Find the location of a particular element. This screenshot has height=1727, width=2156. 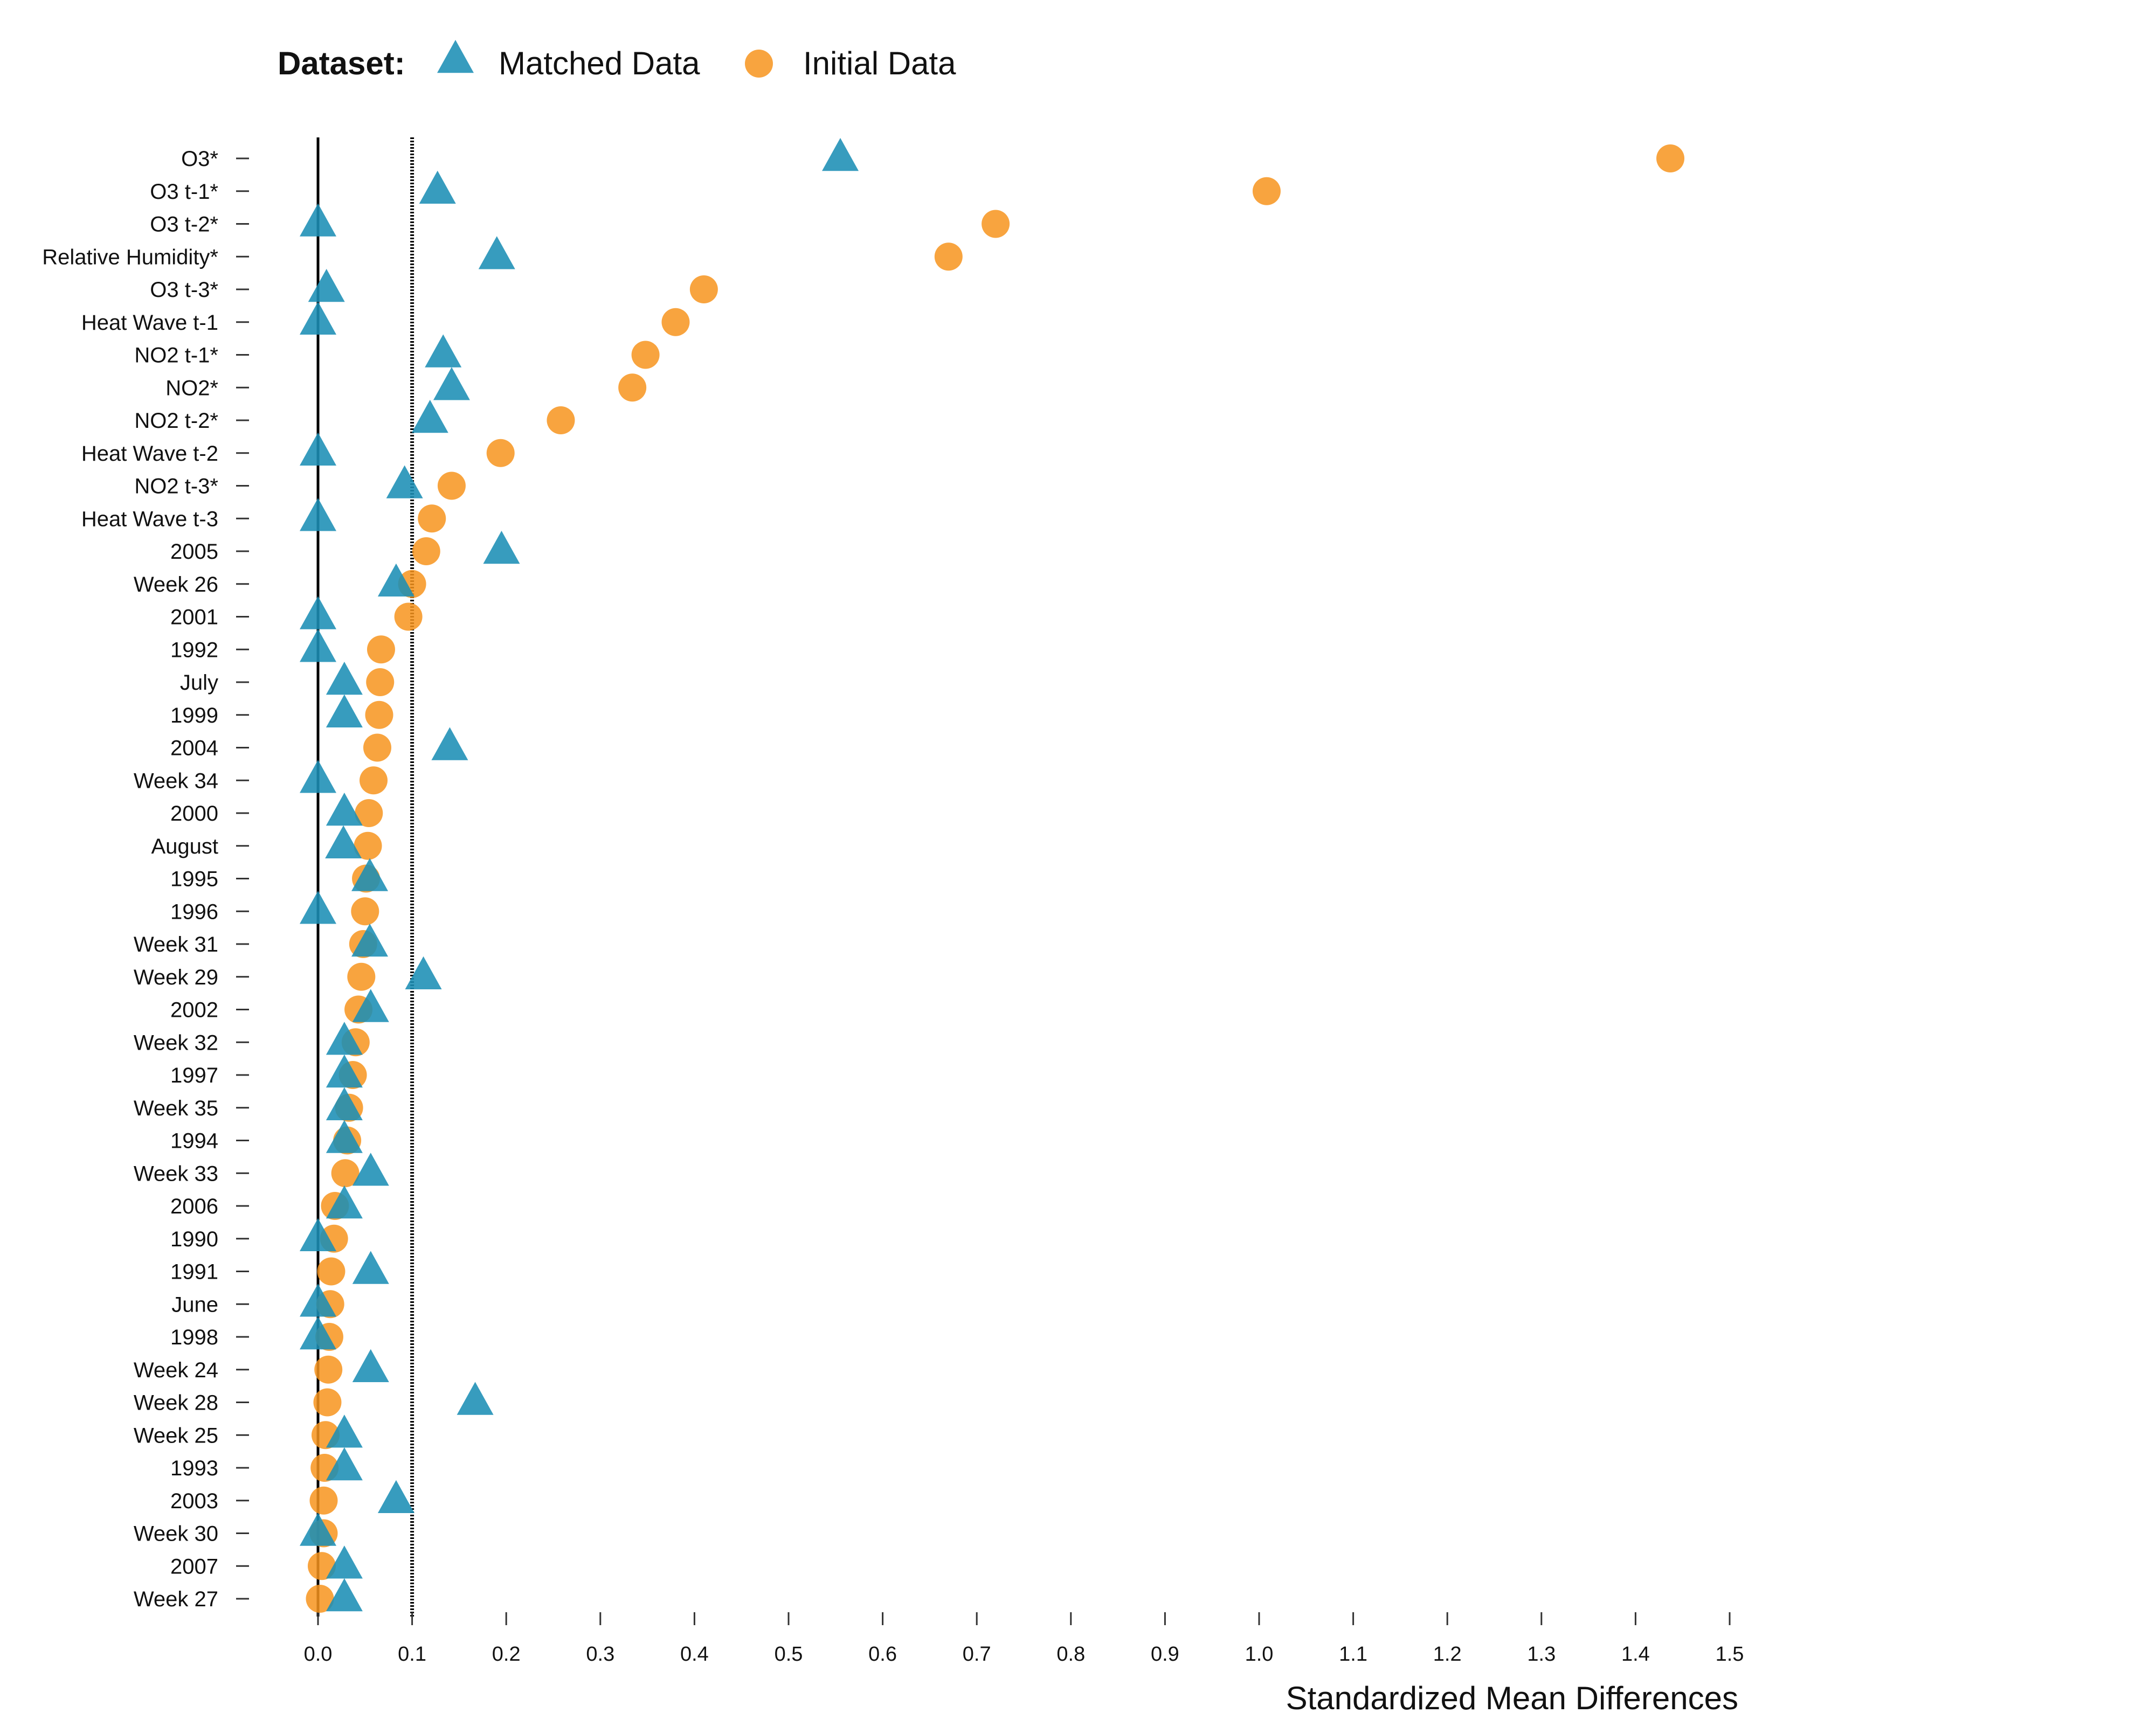

x-tick-label: 0.2 is located at coordinates (507, 1654).